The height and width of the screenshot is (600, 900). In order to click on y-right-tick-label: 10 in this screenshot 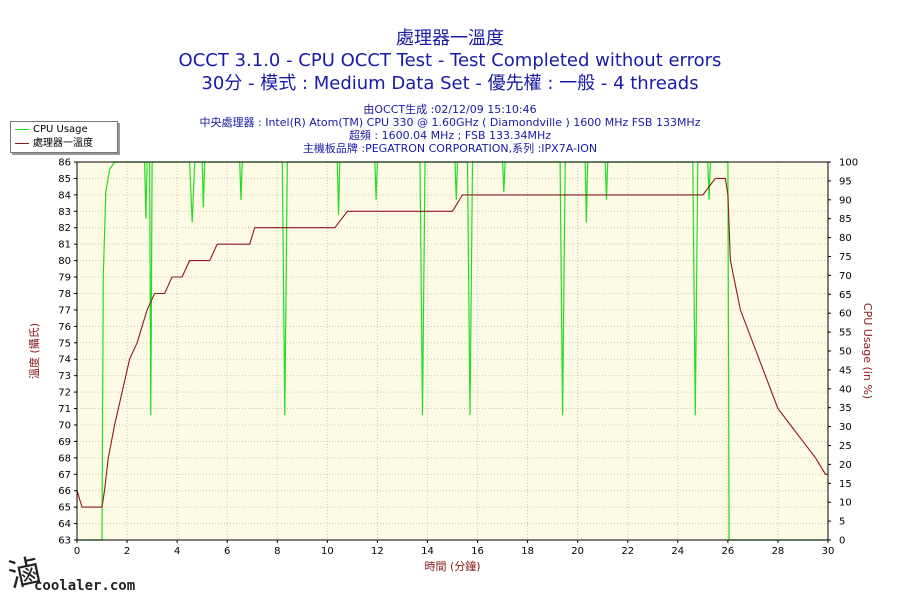, I will do `click(845, 503)`.